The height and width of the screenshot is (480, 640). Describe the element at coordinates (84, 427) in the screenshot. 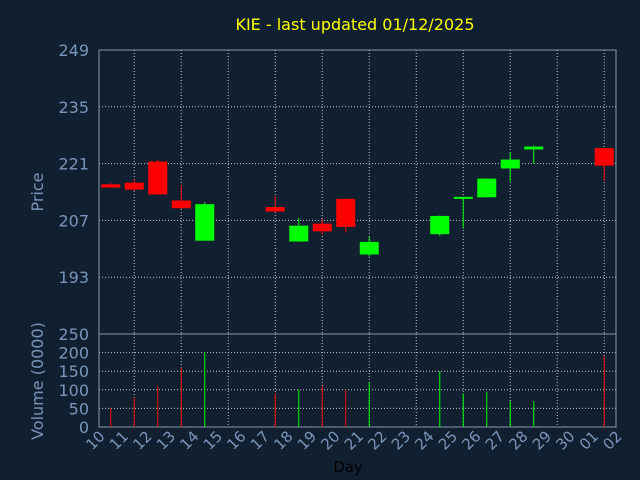

I see `volume-tick-label: 0` at that location.